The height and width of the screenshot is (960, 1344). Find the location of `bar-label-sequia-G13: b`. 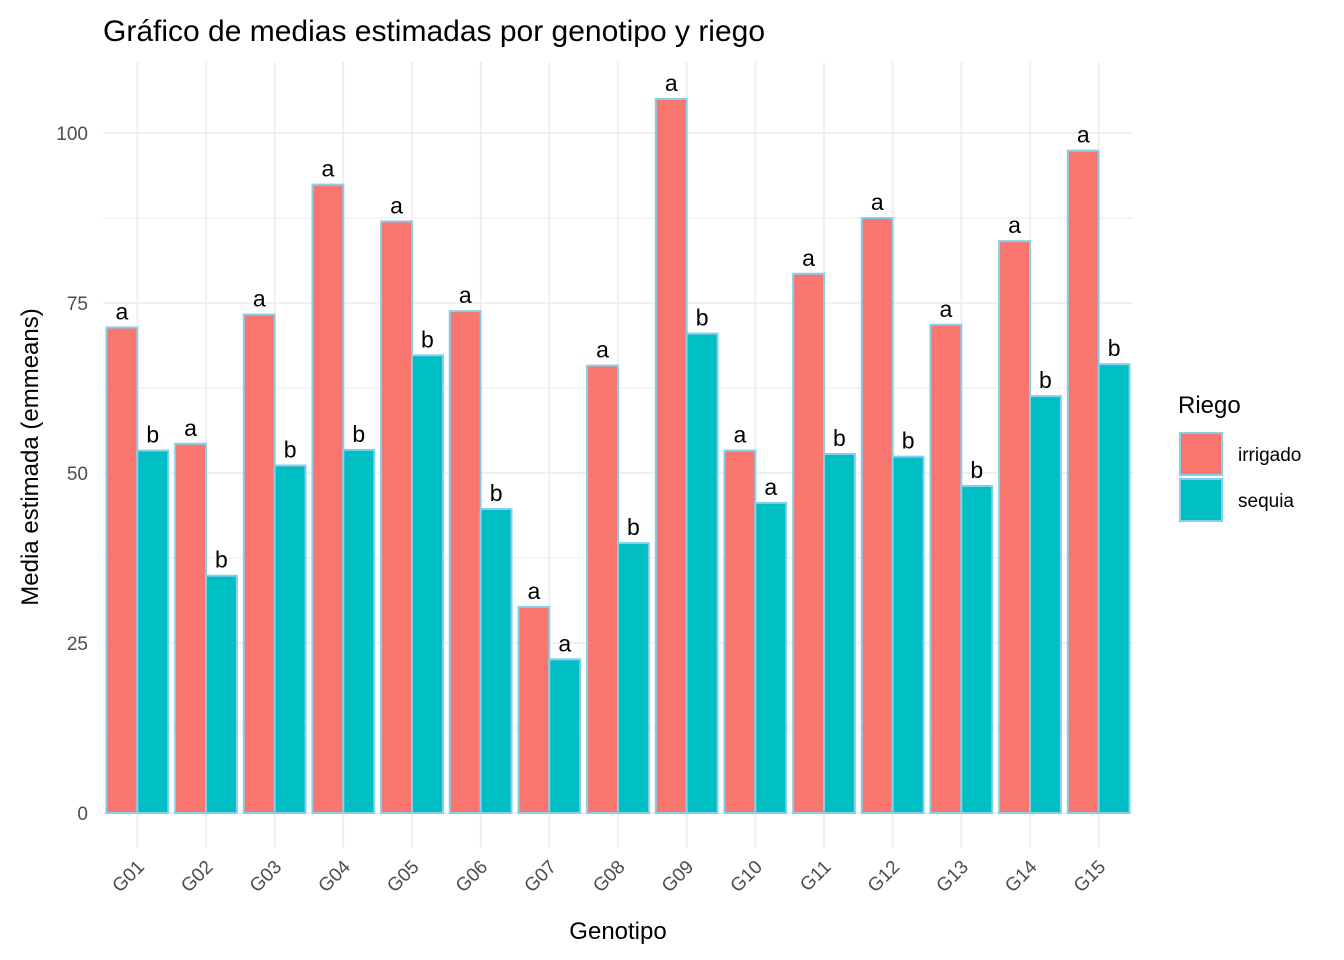

bar-label-sequia-G13: b is located at coordinates (976, 470).